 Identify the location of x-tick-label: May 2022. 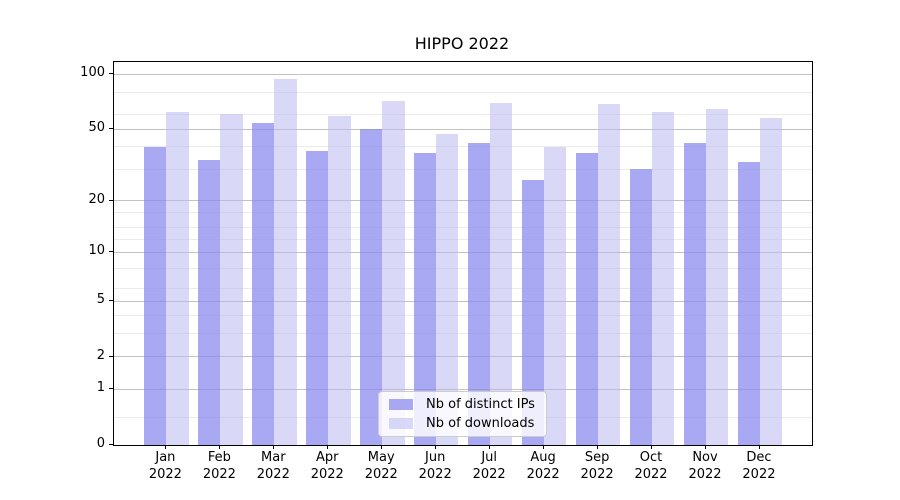
(381, 466).